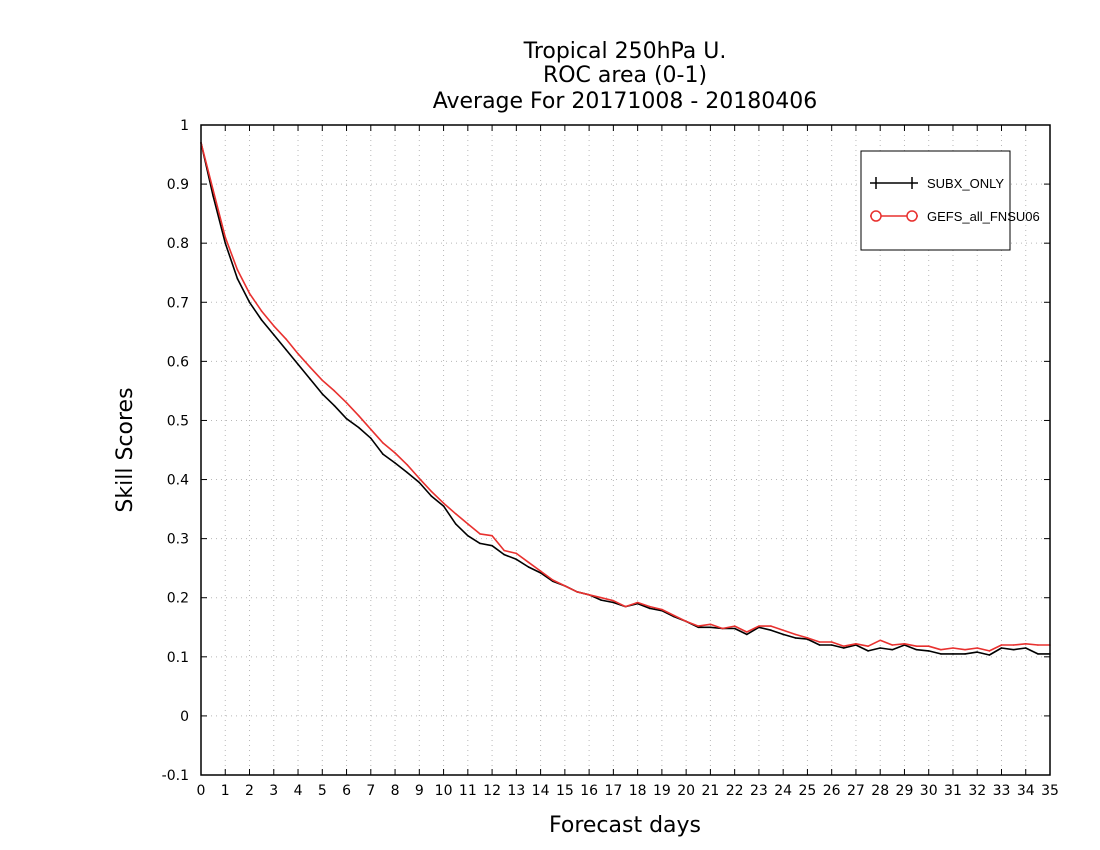  What do you see at coordinates (856, 791) in the screenshot?
I see `x-tick-label: 27` at bounding box center [856, 791].